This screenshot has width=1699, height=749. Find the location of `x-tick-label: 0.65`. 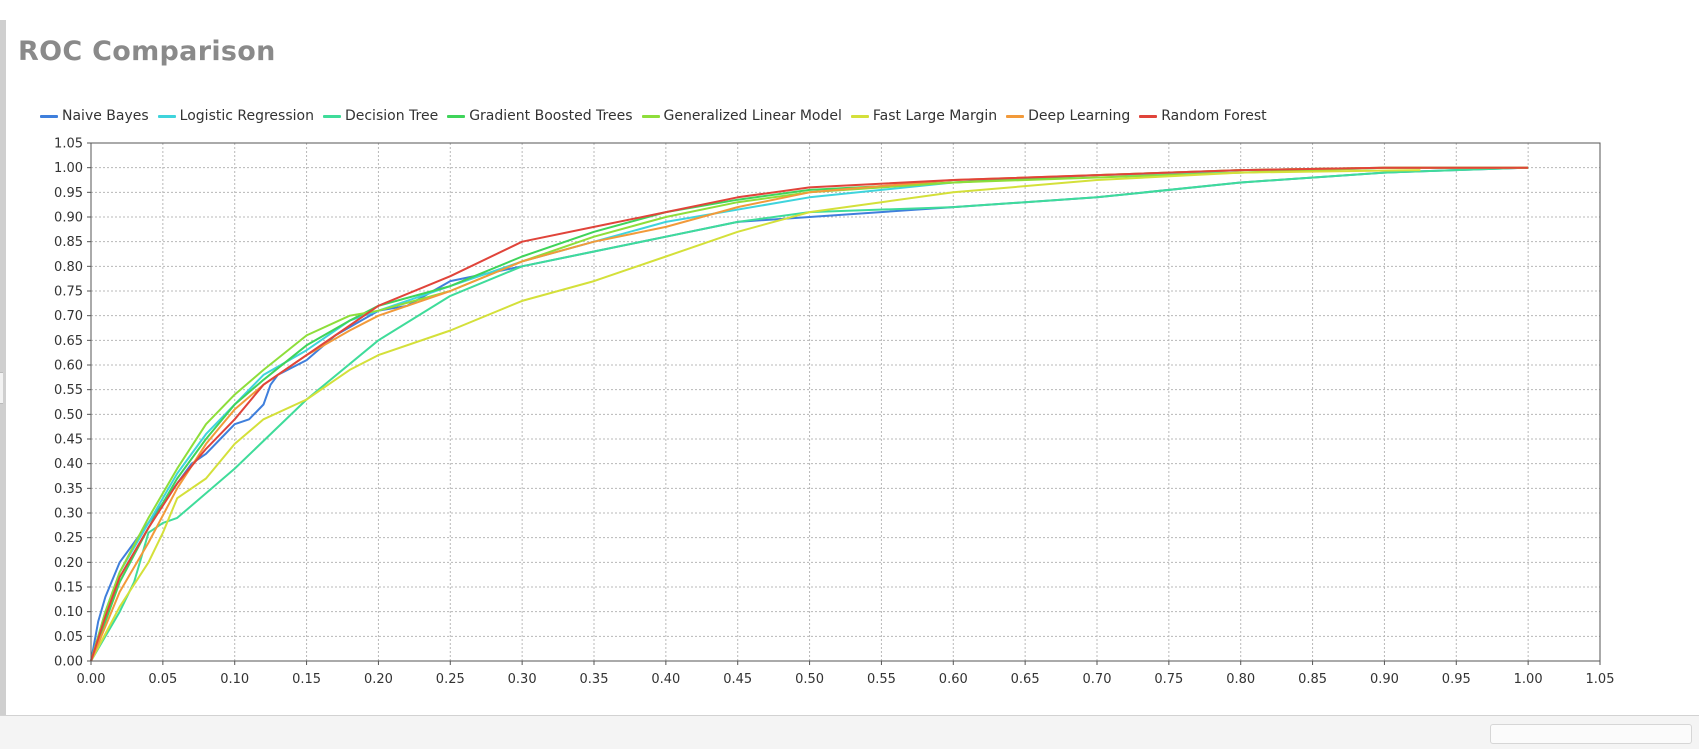

x-tick-label: 0.65 is located at coordinates (1025, 679).